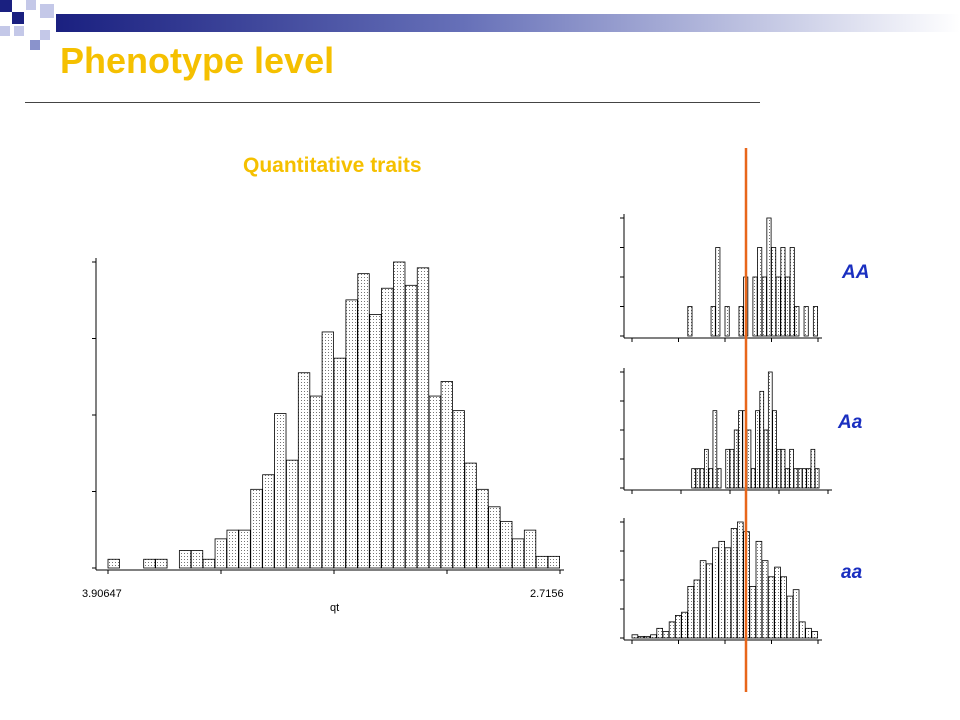 Image resolution: width=960 pixels, height=720 pixels. I want to click on chart-subtitle: Quantitative traits, so click(332, 165).